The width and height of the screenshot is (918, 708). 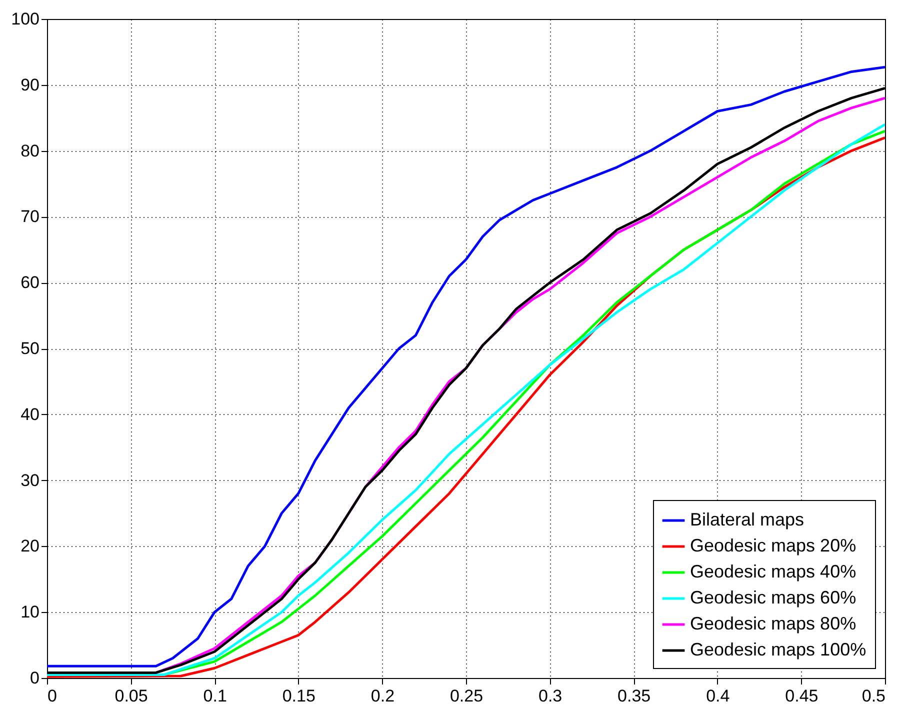 What do you see at coordinates (550, 696) in the screenshot?
I see `x-tick-label: 0.3` at bounding box center [550, 696].